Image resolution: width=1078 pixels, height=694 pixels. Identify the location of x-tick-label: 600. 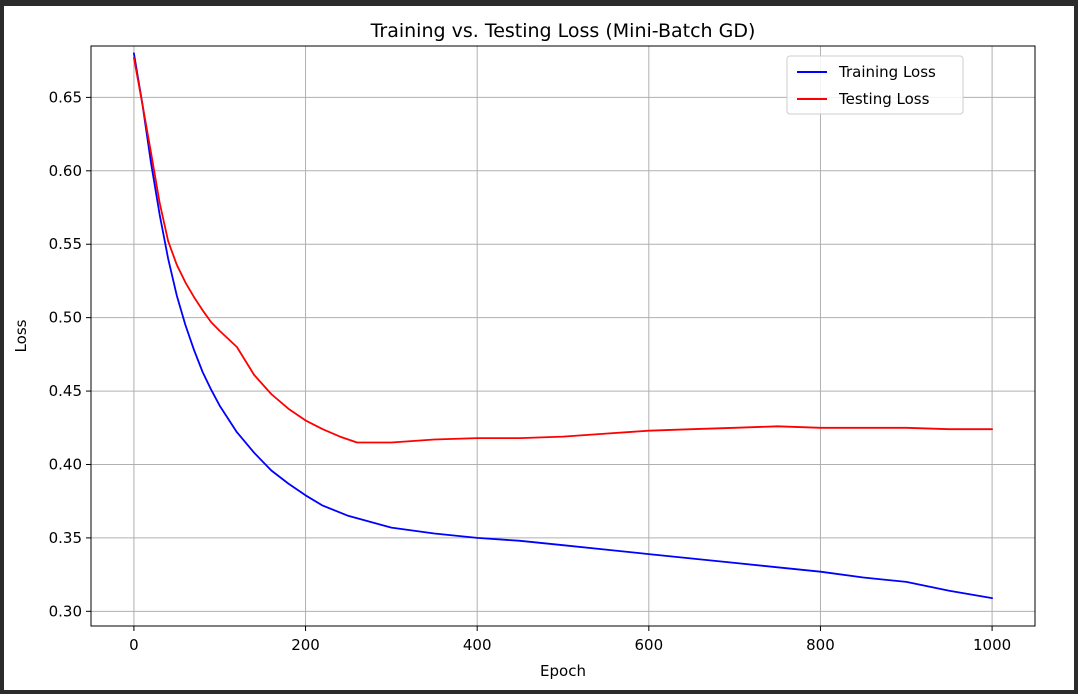
(648, 645).